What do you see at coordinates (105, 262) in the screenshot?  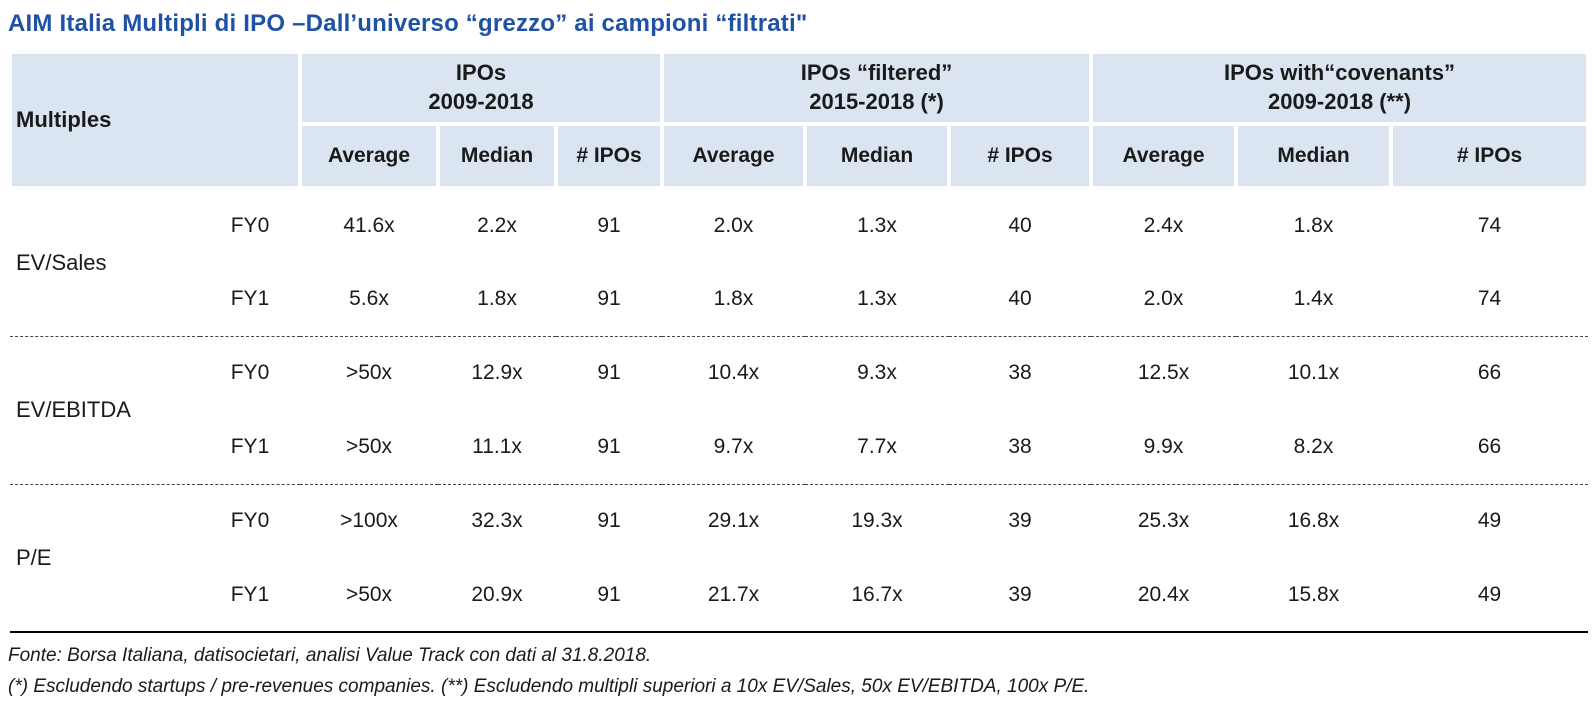 I see `row-label-ev-sales: EV/Sales` at bounding box center [105, 262].